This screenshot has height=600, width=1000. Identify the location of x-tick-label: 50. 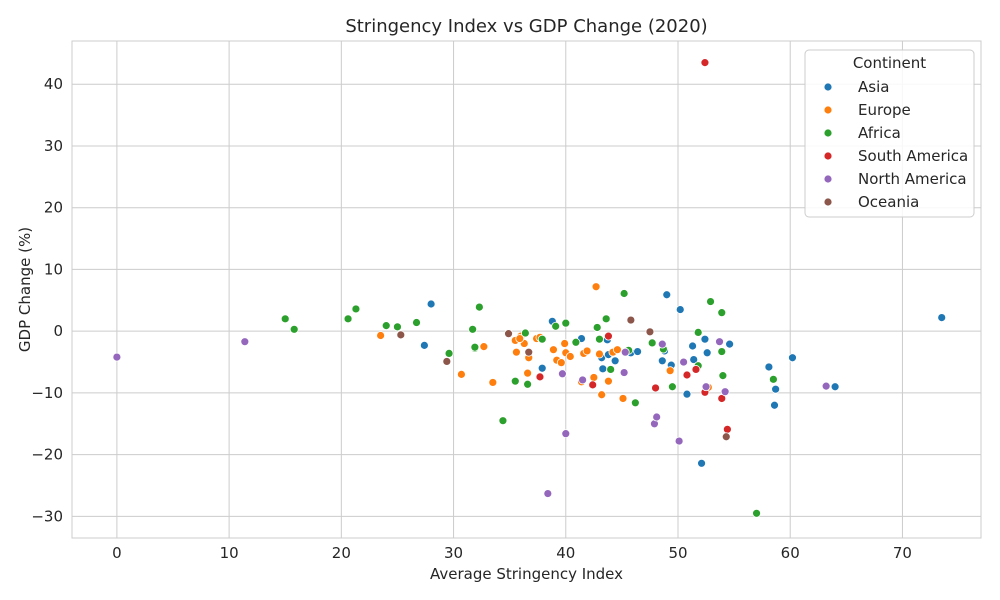
(677, 553).